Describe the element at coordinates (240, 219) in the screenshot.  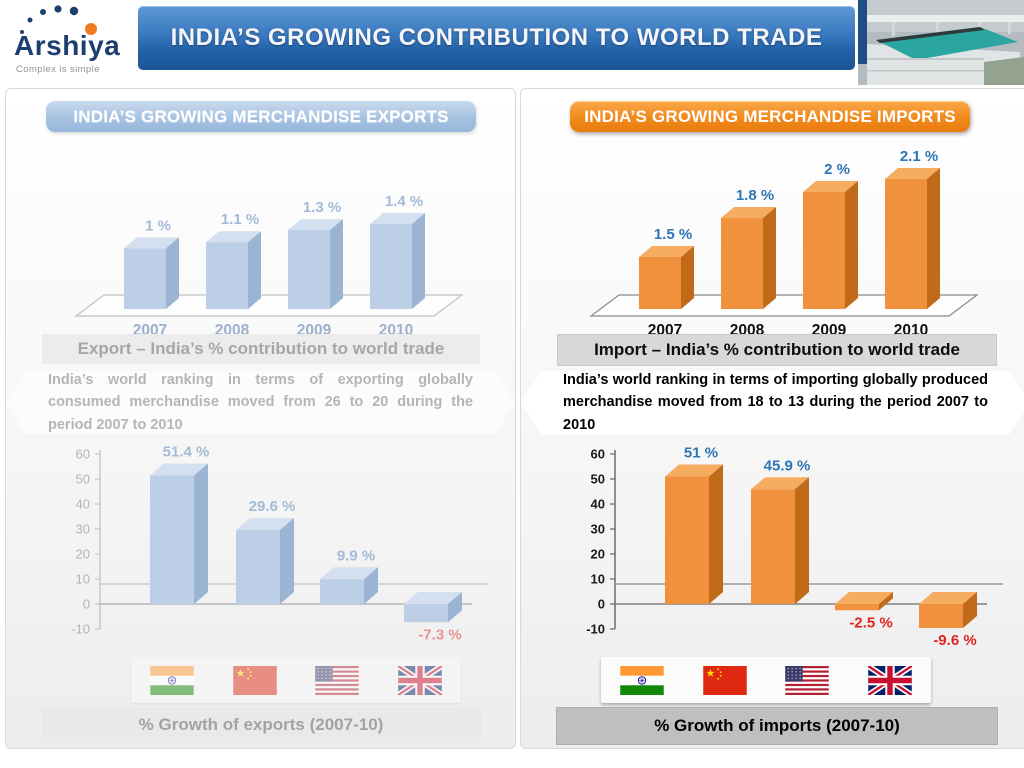
I see `svg-text: 1.1 %` at that location.